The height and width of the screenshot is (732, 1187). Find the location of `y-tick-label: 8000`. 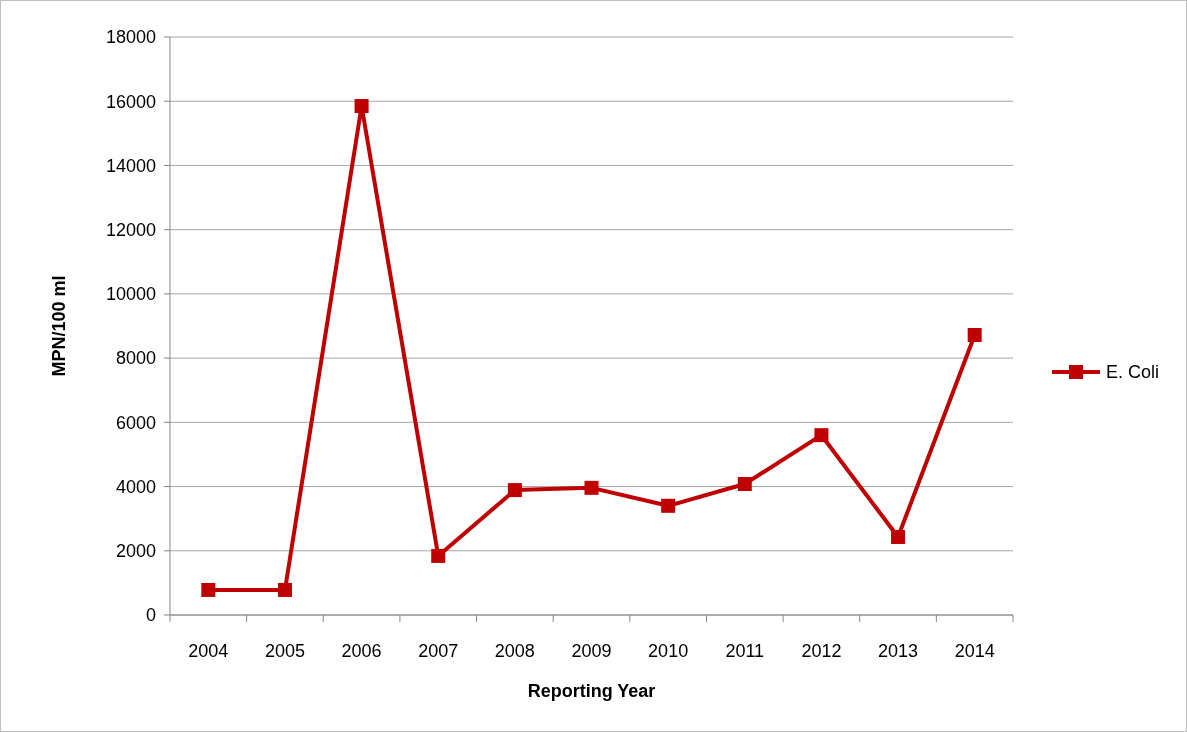

y-tick-label: 8000 is located at coordinates (135, 358).